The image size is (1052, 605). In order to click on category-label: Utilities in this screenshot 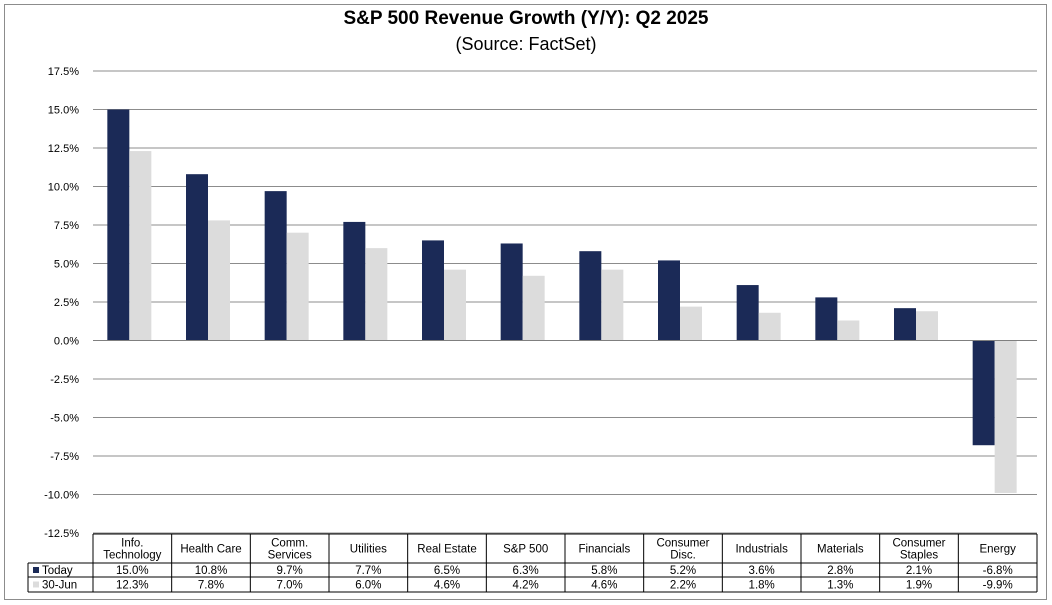, I will do `click(368, 550)`.